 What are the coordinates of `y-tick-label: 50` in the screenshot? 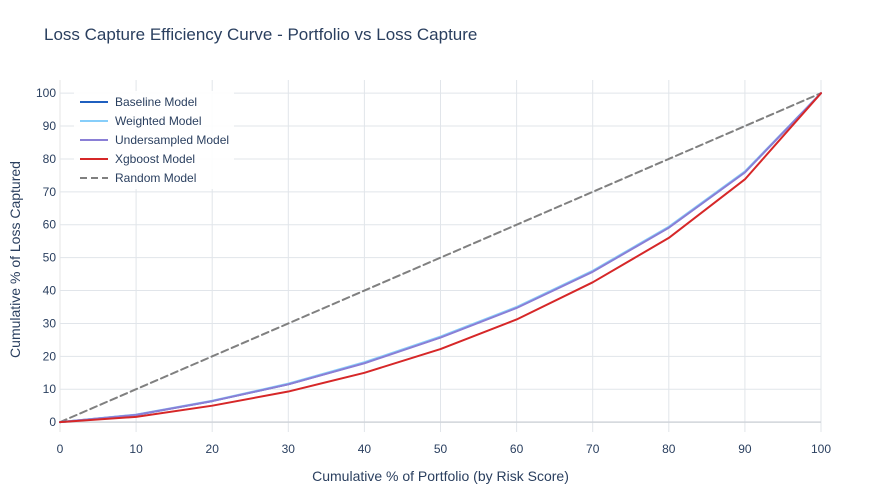 It's located at (50, 258).